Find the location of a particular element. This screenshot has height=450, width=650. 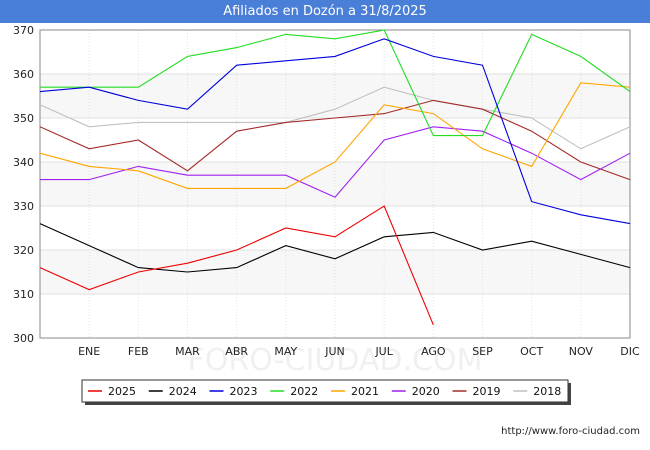

y-tick-label: 370 is located at coordinates (23, 30).